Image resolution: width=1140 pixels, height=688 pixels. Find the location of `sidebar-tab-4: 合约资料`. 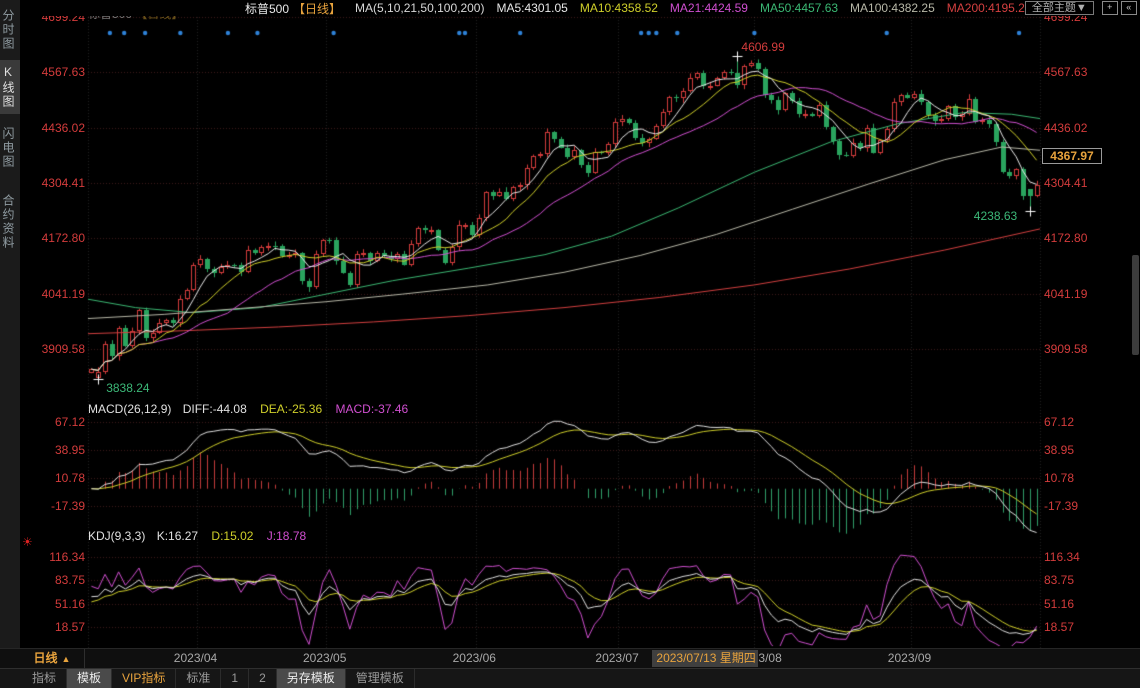

sidebar-tab-4: 合约资料 is located at coordinates (8, 222).